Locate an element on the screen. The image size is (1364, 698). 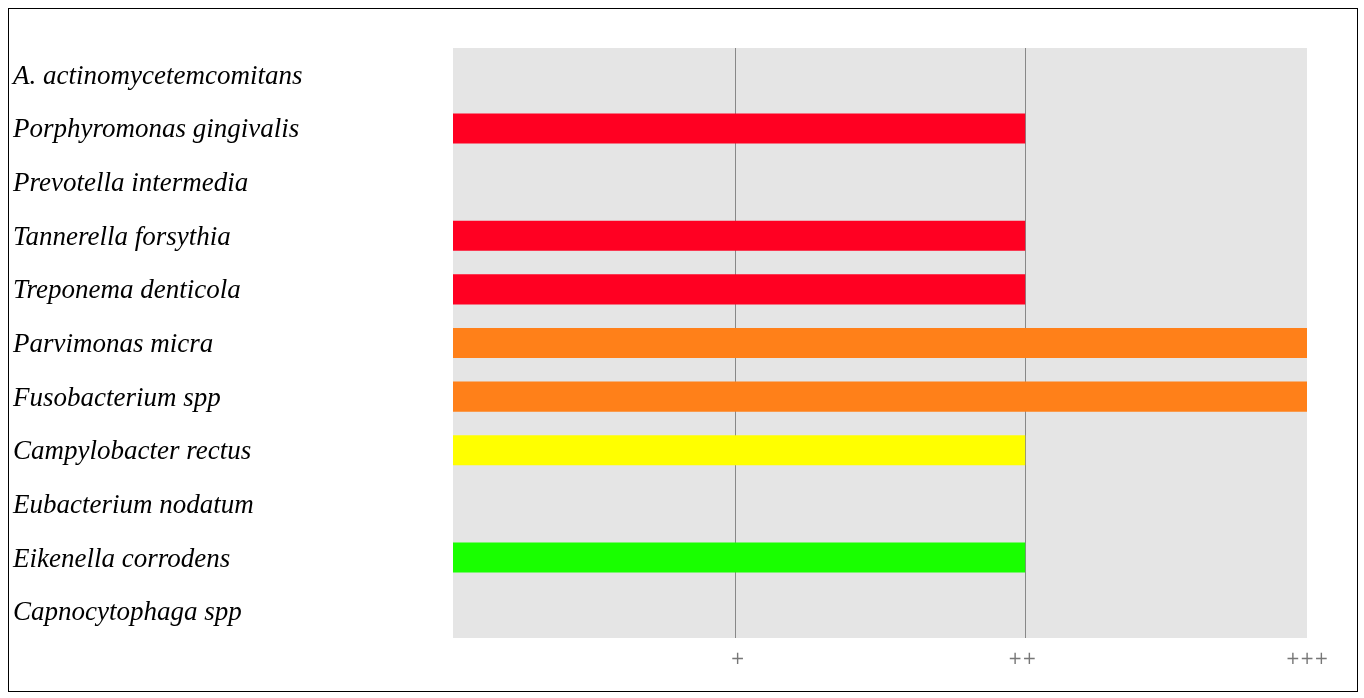
y-tick-label: Treponema denticola is located at coordinates (127, 290).